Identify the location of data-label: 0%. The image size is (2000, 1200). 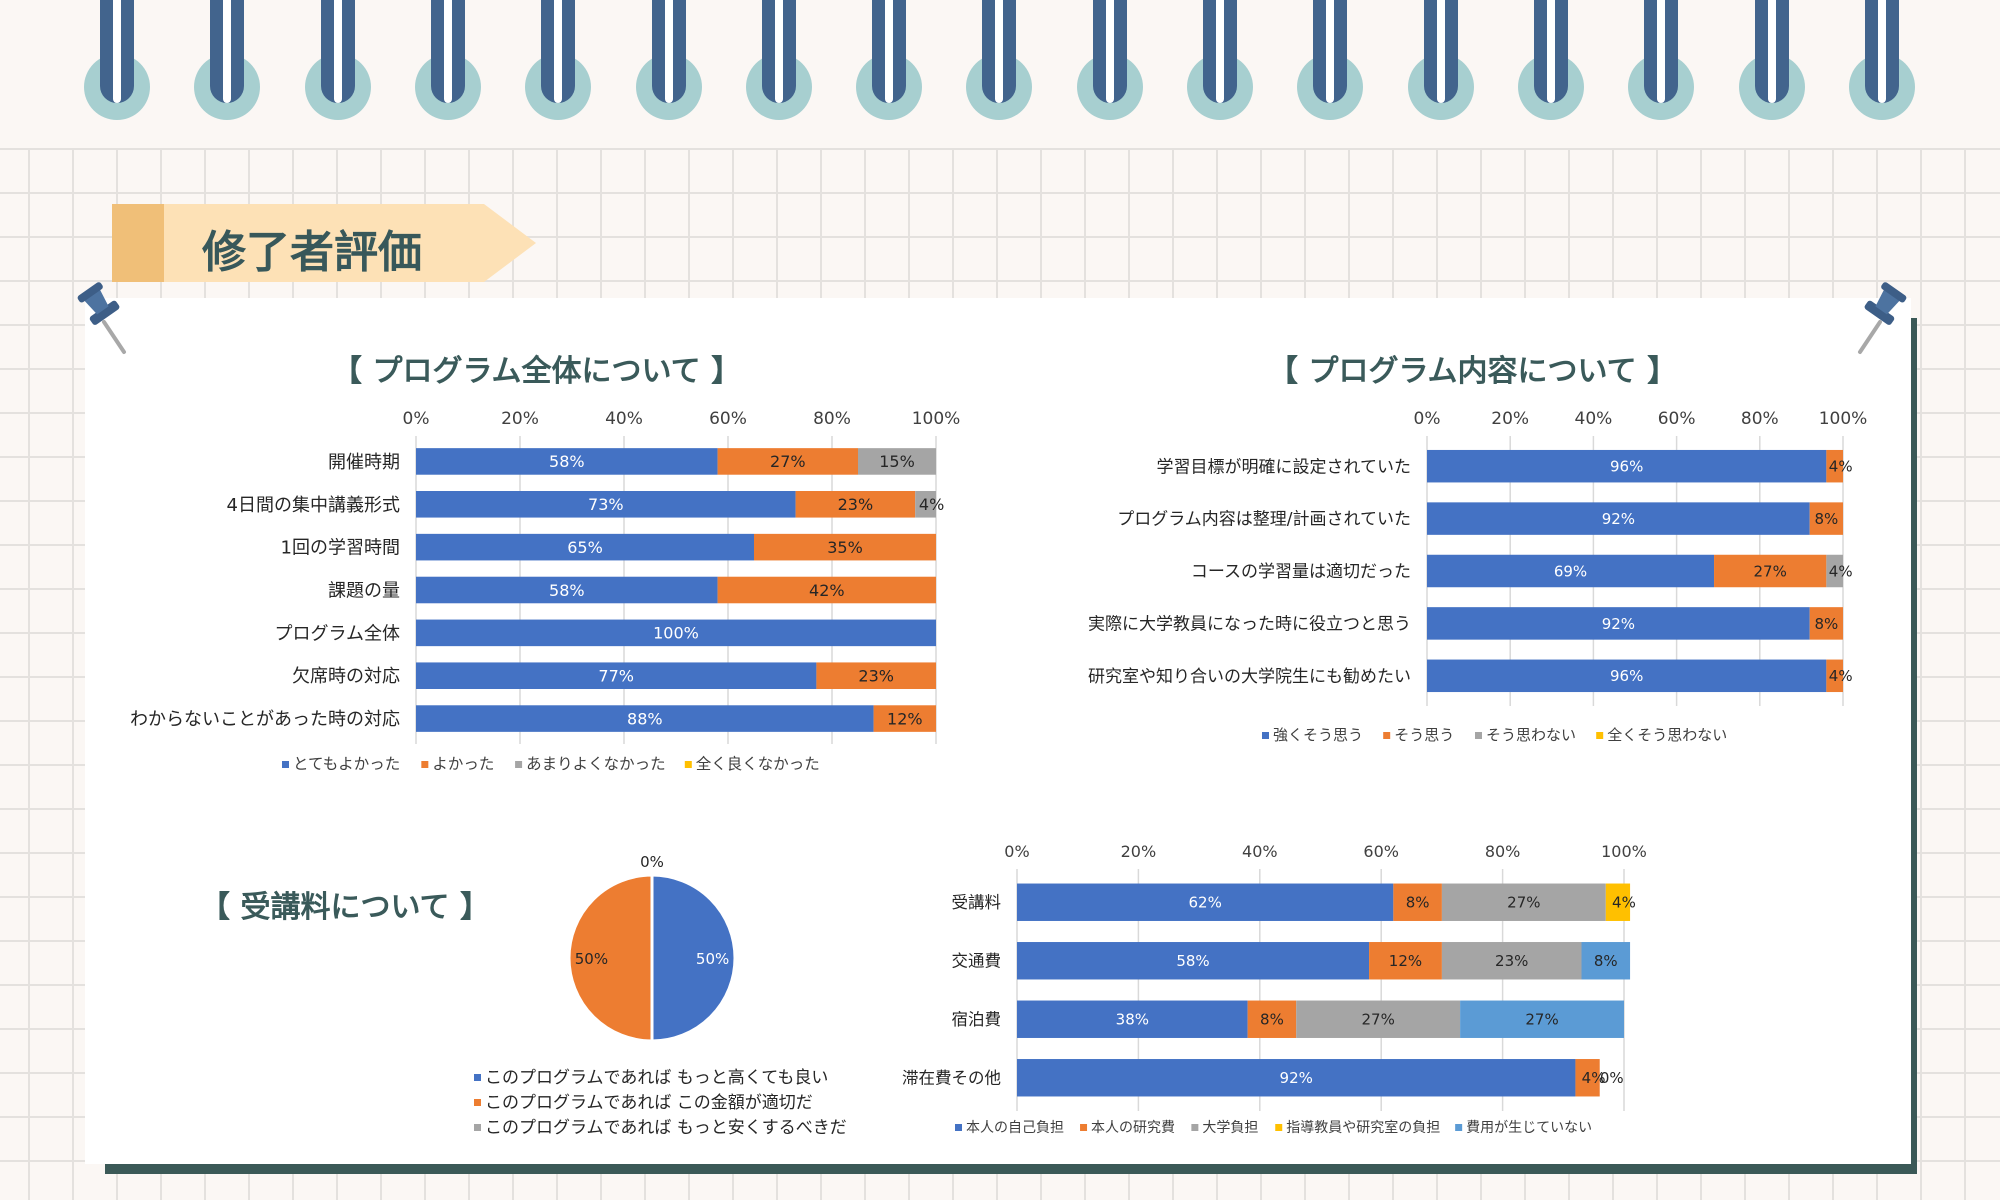
(1612, 1078).